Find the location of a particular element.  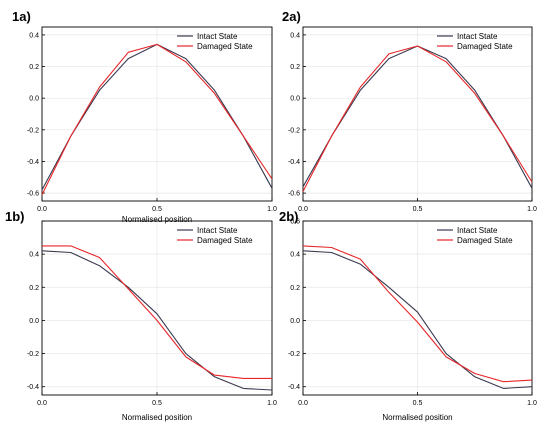

y-tick-label: 0.6 is located at coordinates (295, 222).